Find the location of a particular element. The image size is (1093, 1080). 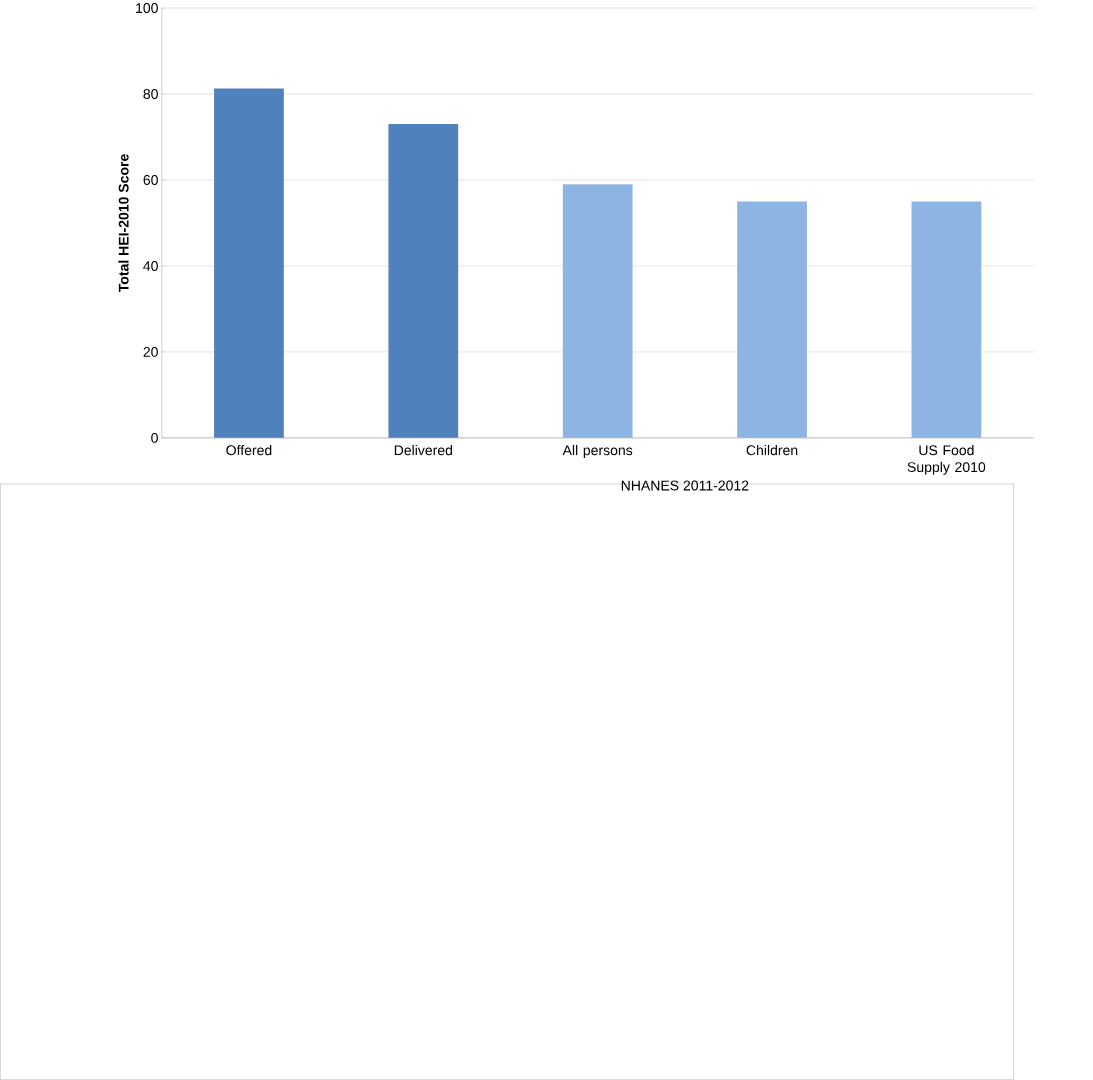

y-tick-label: 40 is located at coordinates (150, 265).